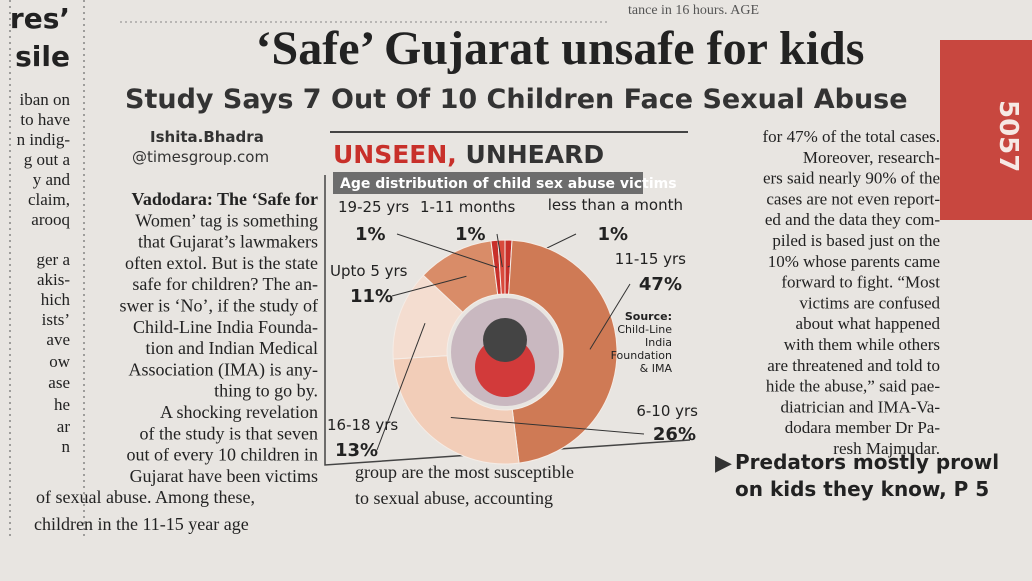 Image resolution: width=1032 pixels, height=581 pixels. What do you see at coordinates (40, 18) in the screenshot?
I see `fragment: res’` at bounding box center [40, 18].